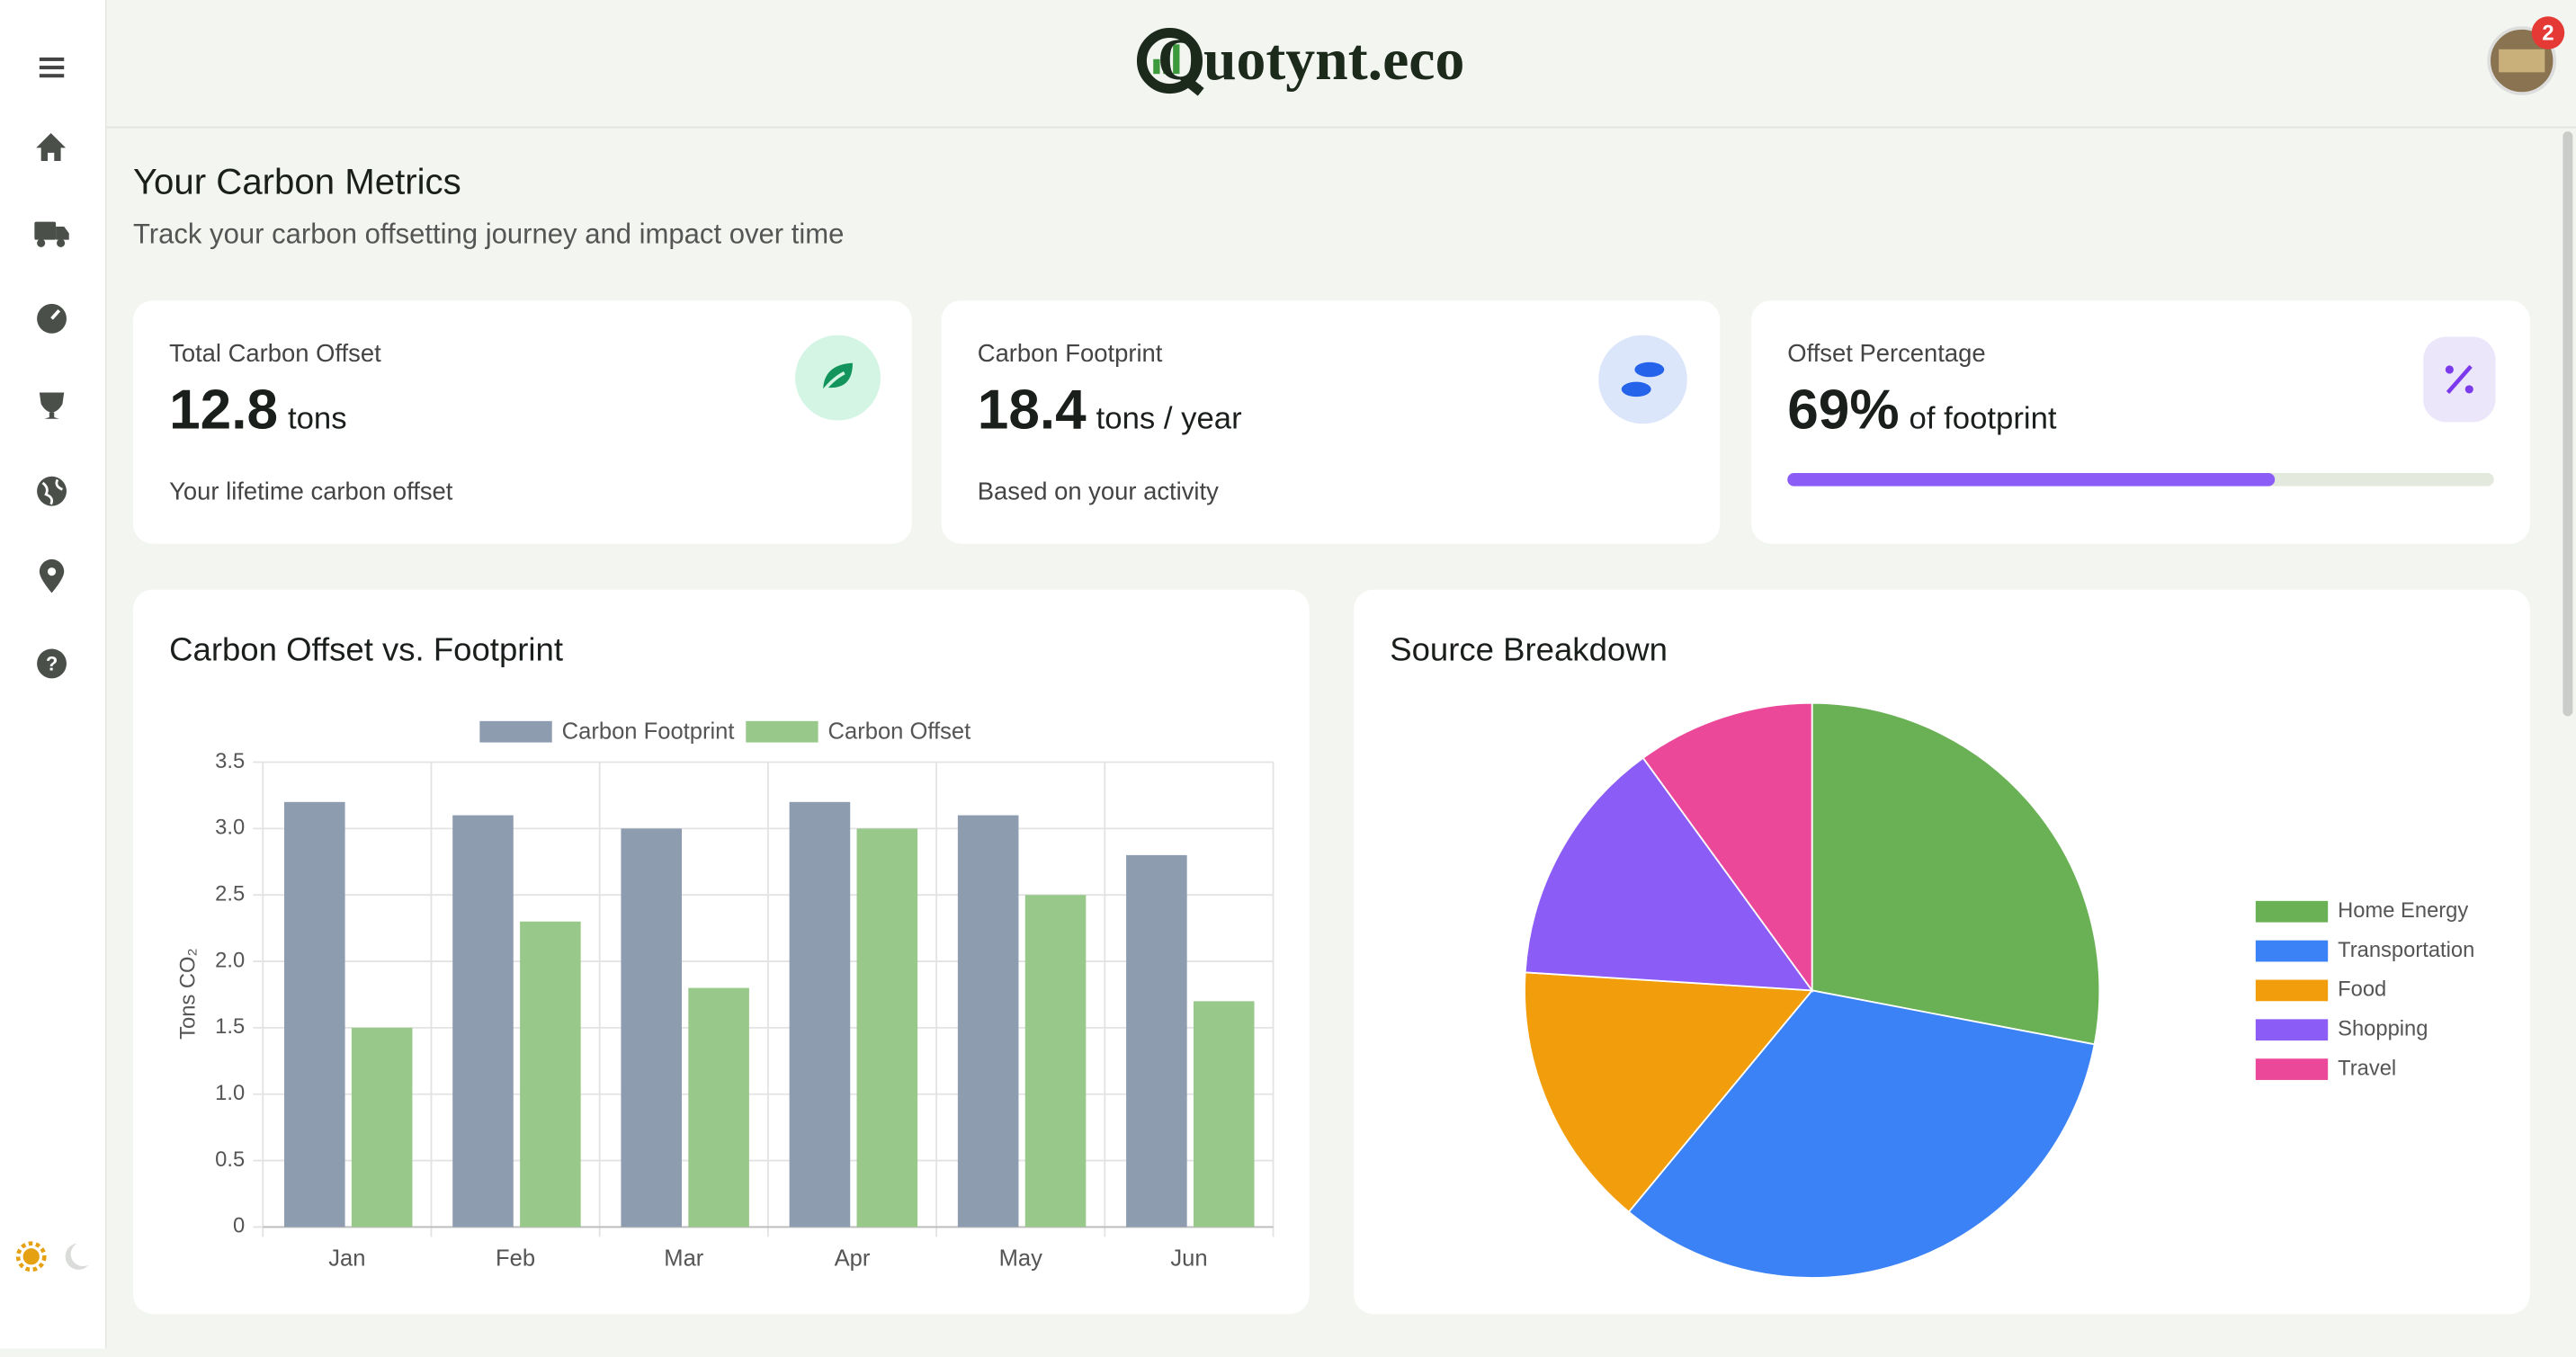 The height and width of the screenshot is (1357, 2576). What do you see at coordinates (1850, 56) in the screenshot?
I see `top-bar-graphics: Quotynt.eco 2` at bounding box center [1850, 56].